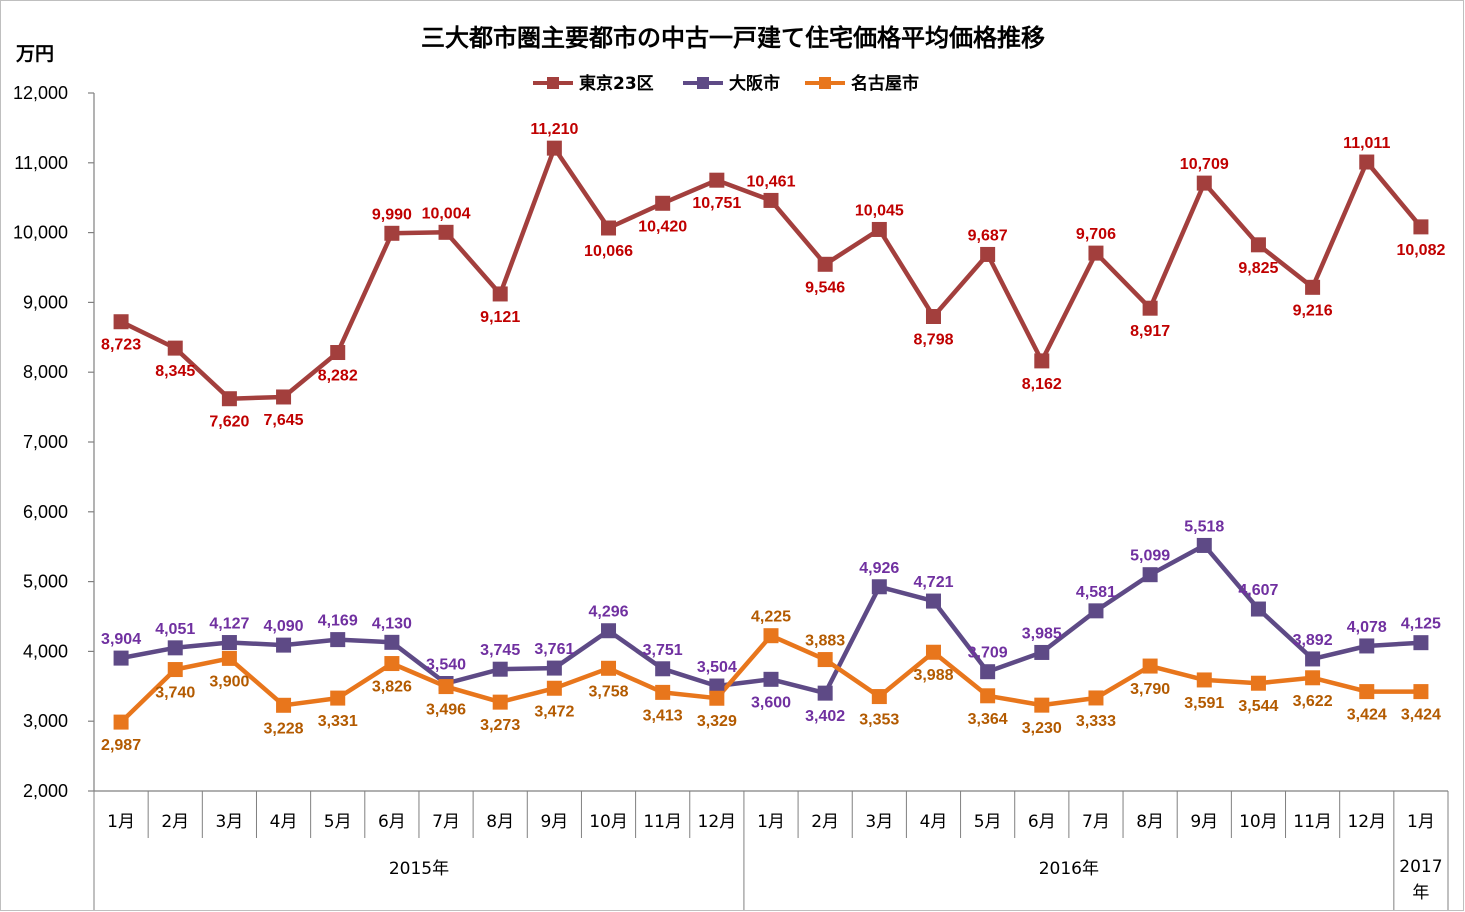 The image size is (1465, 912). Describe the element at coordinates (663, 715) in the screenshot. I see `data-label: 3,413` at that location.